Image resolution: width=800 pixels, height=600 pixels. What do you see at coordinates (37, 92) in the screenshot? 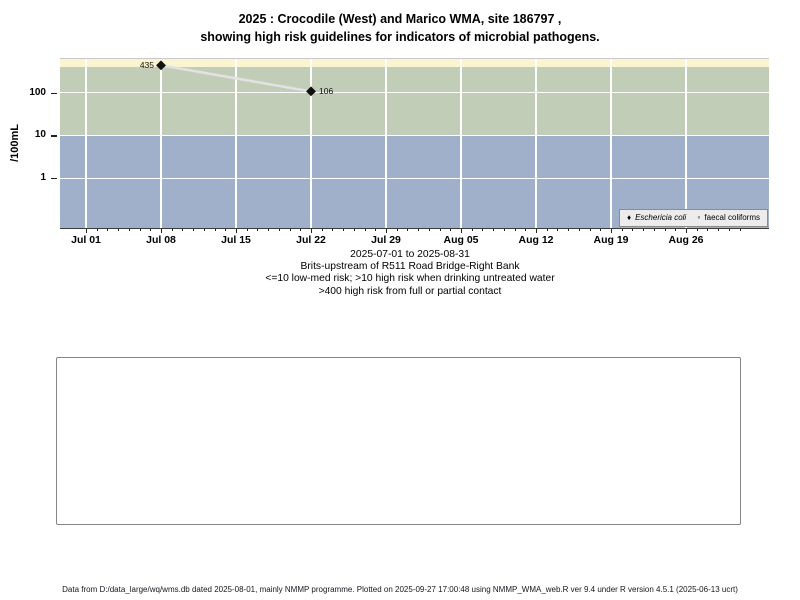
I see `y-tick-label: 100` at bounding box center [37, 92].